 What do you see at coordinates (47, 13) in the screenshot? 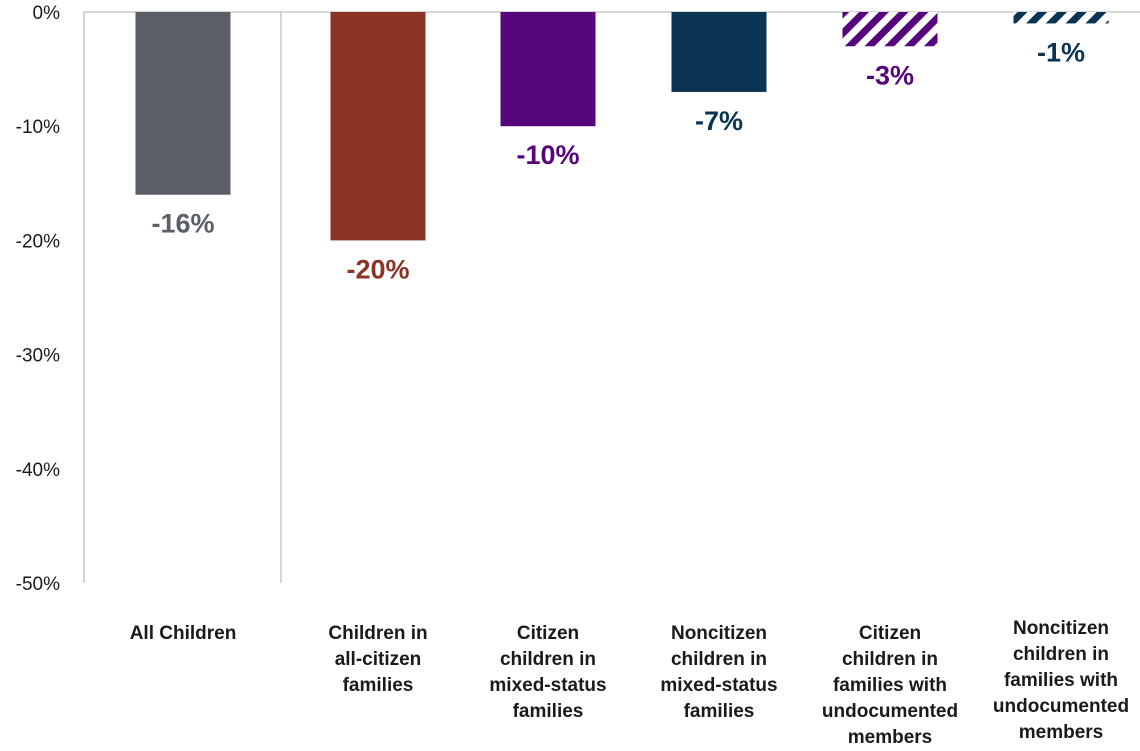
I see `y-tick-label: 0%` at bounding box center [47, 13].